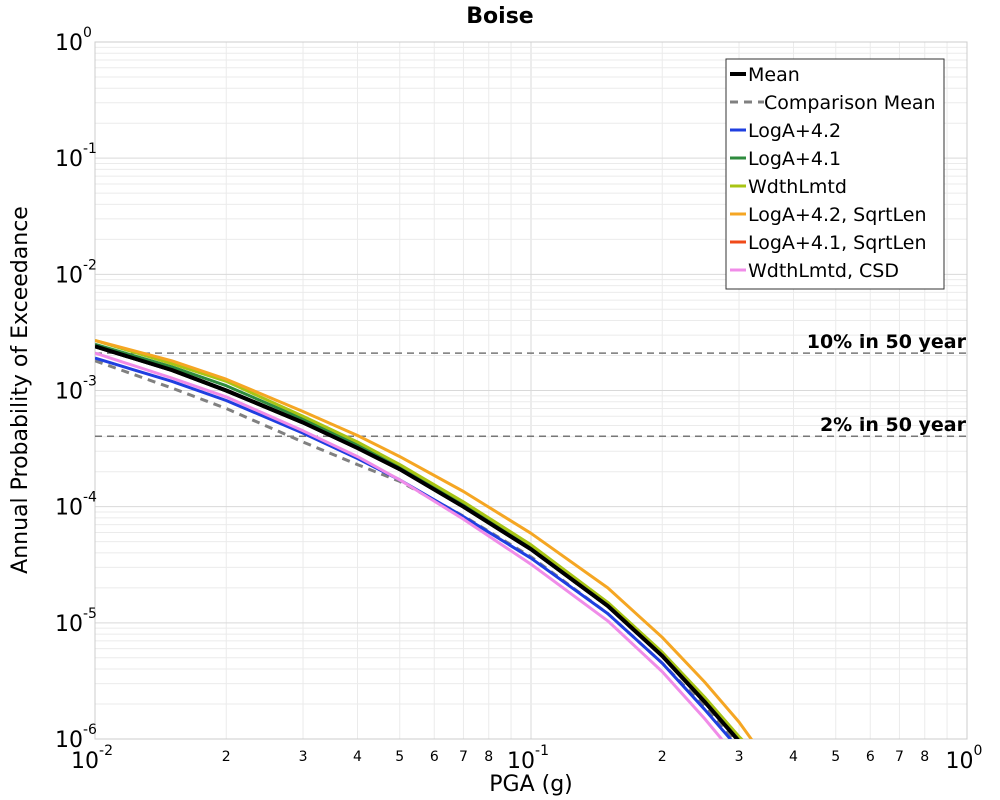 Image resolution: width=1000 pixels, height=800 pixels. I want to click on y-tick-label: 10⁻¹, so click(76, 156).